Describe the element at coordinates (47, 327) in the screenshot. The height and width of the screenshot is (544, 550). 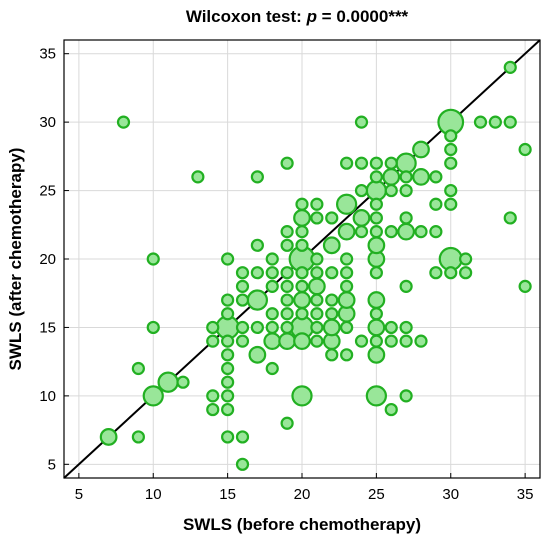
I see `y-tick-label-15: 15` at that location.